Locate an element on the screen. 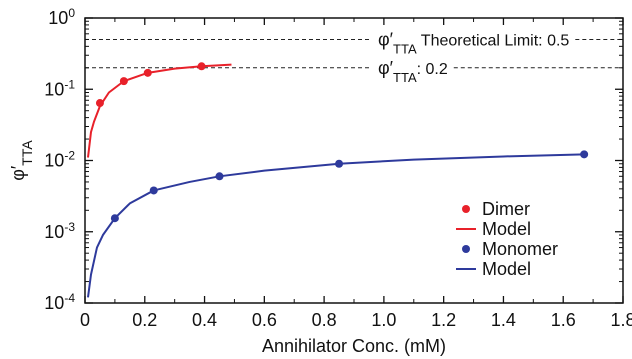 Image resolution: width=632 pixels, height=359 pixels. legend-label: Dimer is located at coordinates (506, 209).